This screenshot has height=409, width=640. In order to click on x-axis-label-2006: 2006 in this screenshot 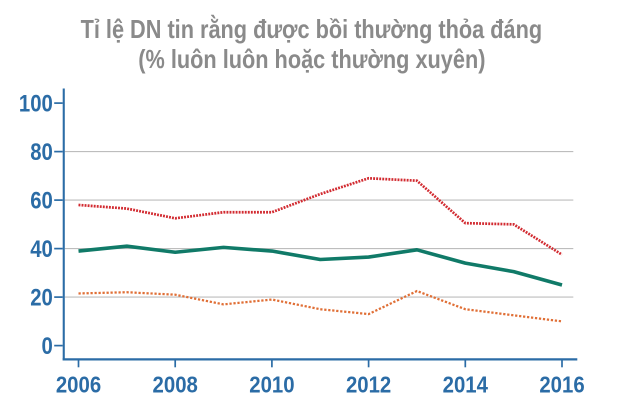, I will do `click(78, 385)`.